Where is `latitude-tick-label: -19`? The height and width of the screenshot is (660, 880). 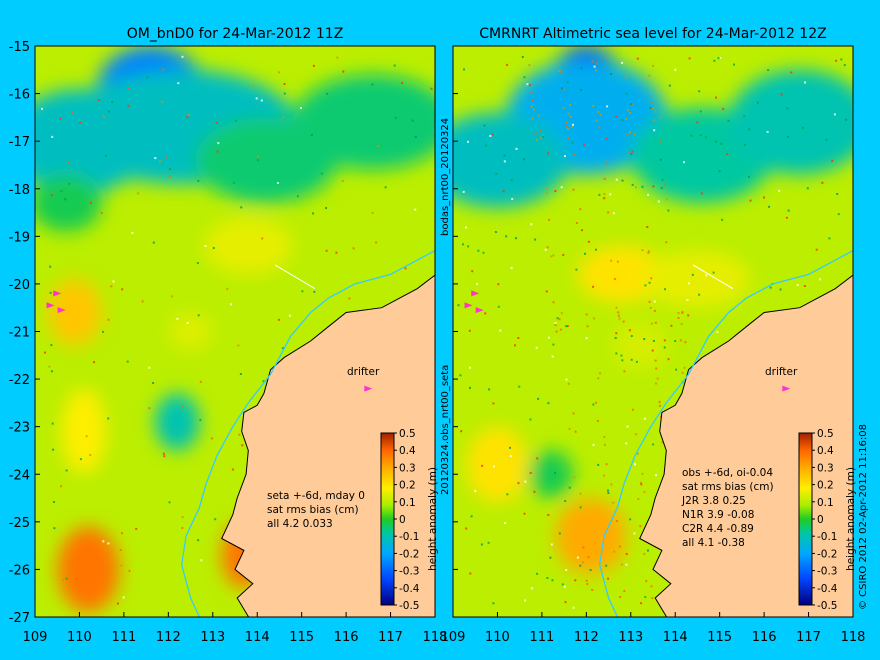 latitude-tick-label: -19 is located at coordinates (19, 237).